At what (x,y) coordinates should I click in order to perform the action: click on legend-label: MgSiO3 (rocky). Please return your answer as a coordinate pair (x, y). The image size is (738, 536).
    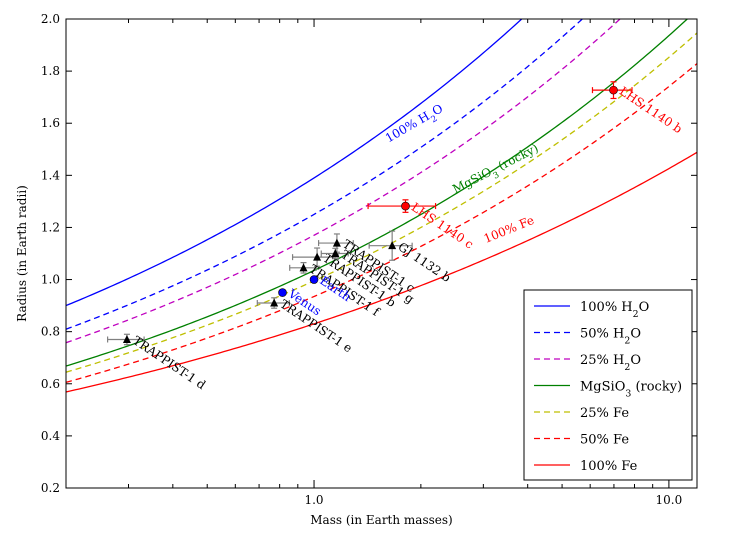
    Looking at the image, I should click on (631, 390).